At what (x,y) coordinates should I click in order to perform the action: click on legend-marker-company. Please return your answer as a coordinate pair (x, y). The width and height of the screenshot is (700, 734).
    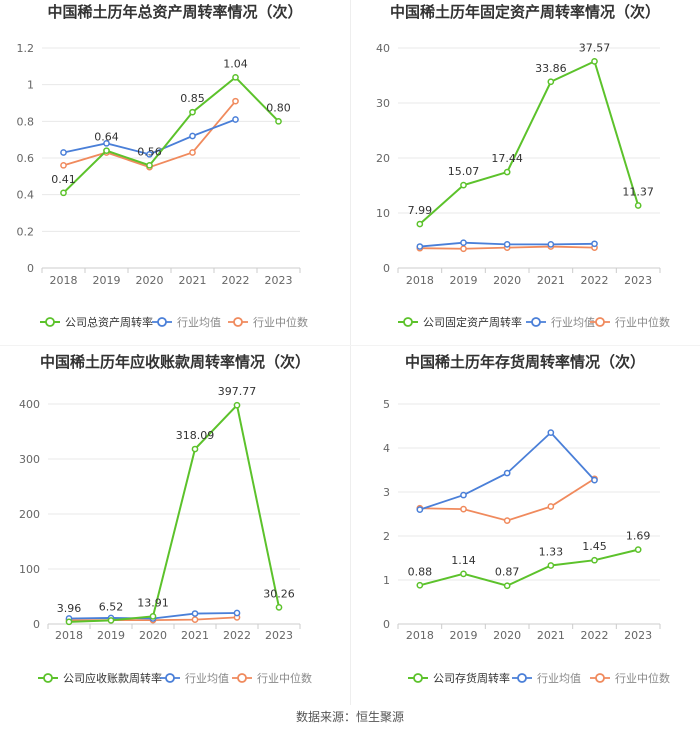
    Looking at the image, I should click on (418, 678).